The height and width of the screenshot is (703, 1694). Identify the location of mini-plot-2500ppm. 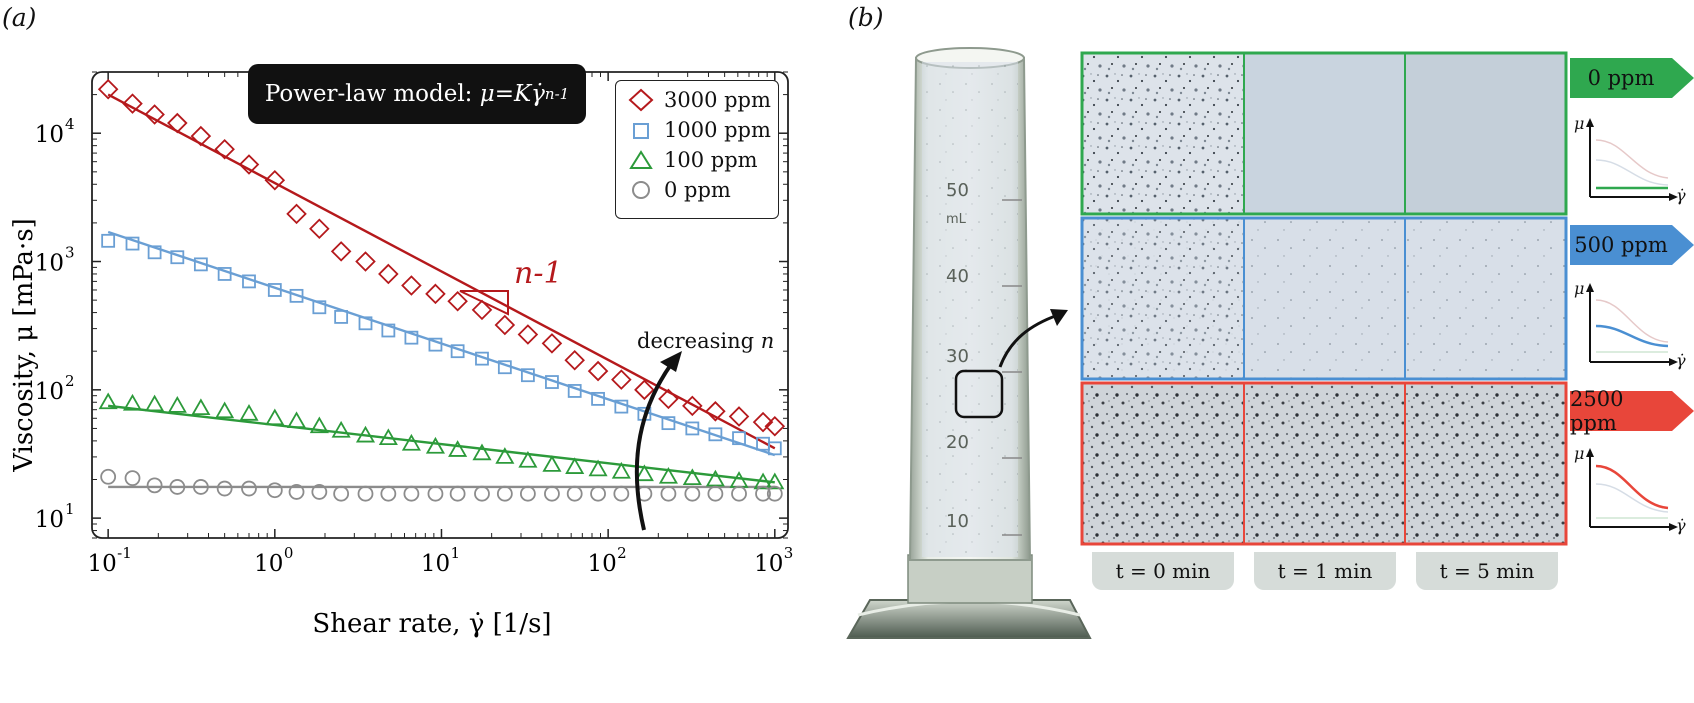
(1632, 489).